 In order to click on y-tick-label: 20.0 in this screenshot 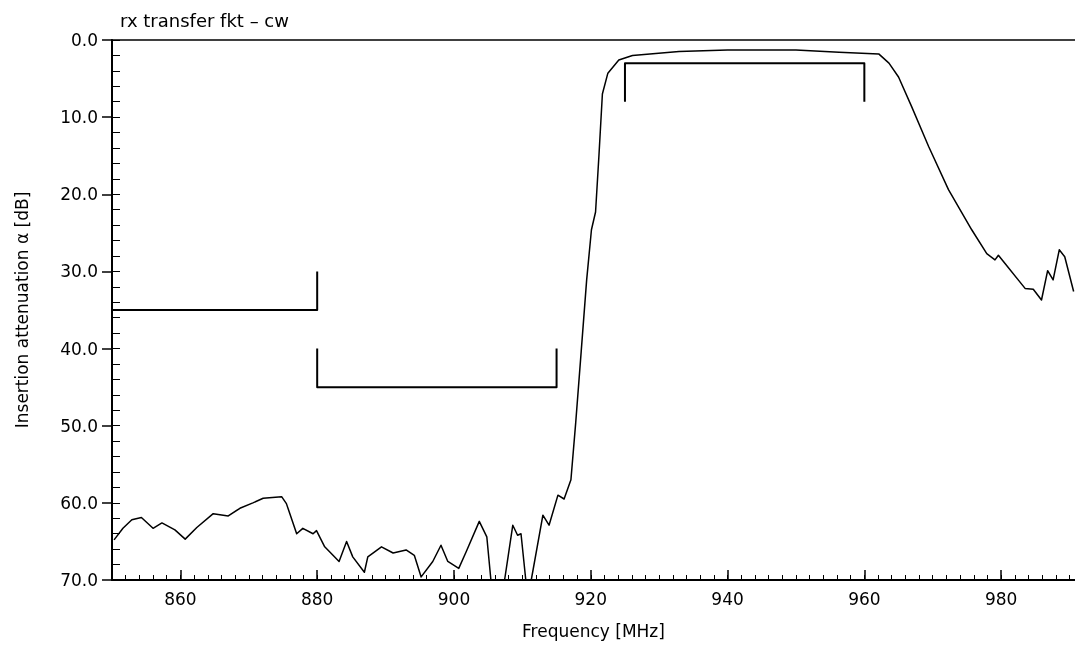, I will do `click(79, 194)`.